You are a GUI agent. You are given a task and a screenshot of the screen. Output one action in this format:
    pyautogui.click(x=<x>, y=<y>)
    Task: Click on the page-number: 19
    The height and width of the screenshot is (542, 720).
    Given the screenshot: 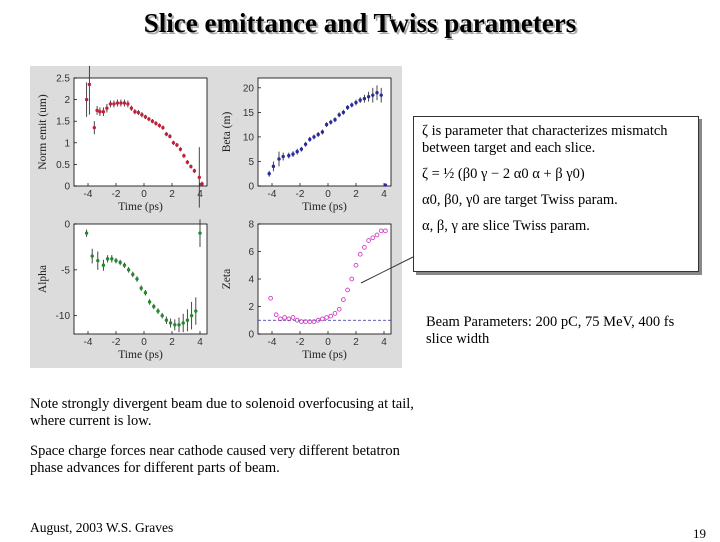 What is the action you would take?
    pyautogui.click(x=699, y=533)
    